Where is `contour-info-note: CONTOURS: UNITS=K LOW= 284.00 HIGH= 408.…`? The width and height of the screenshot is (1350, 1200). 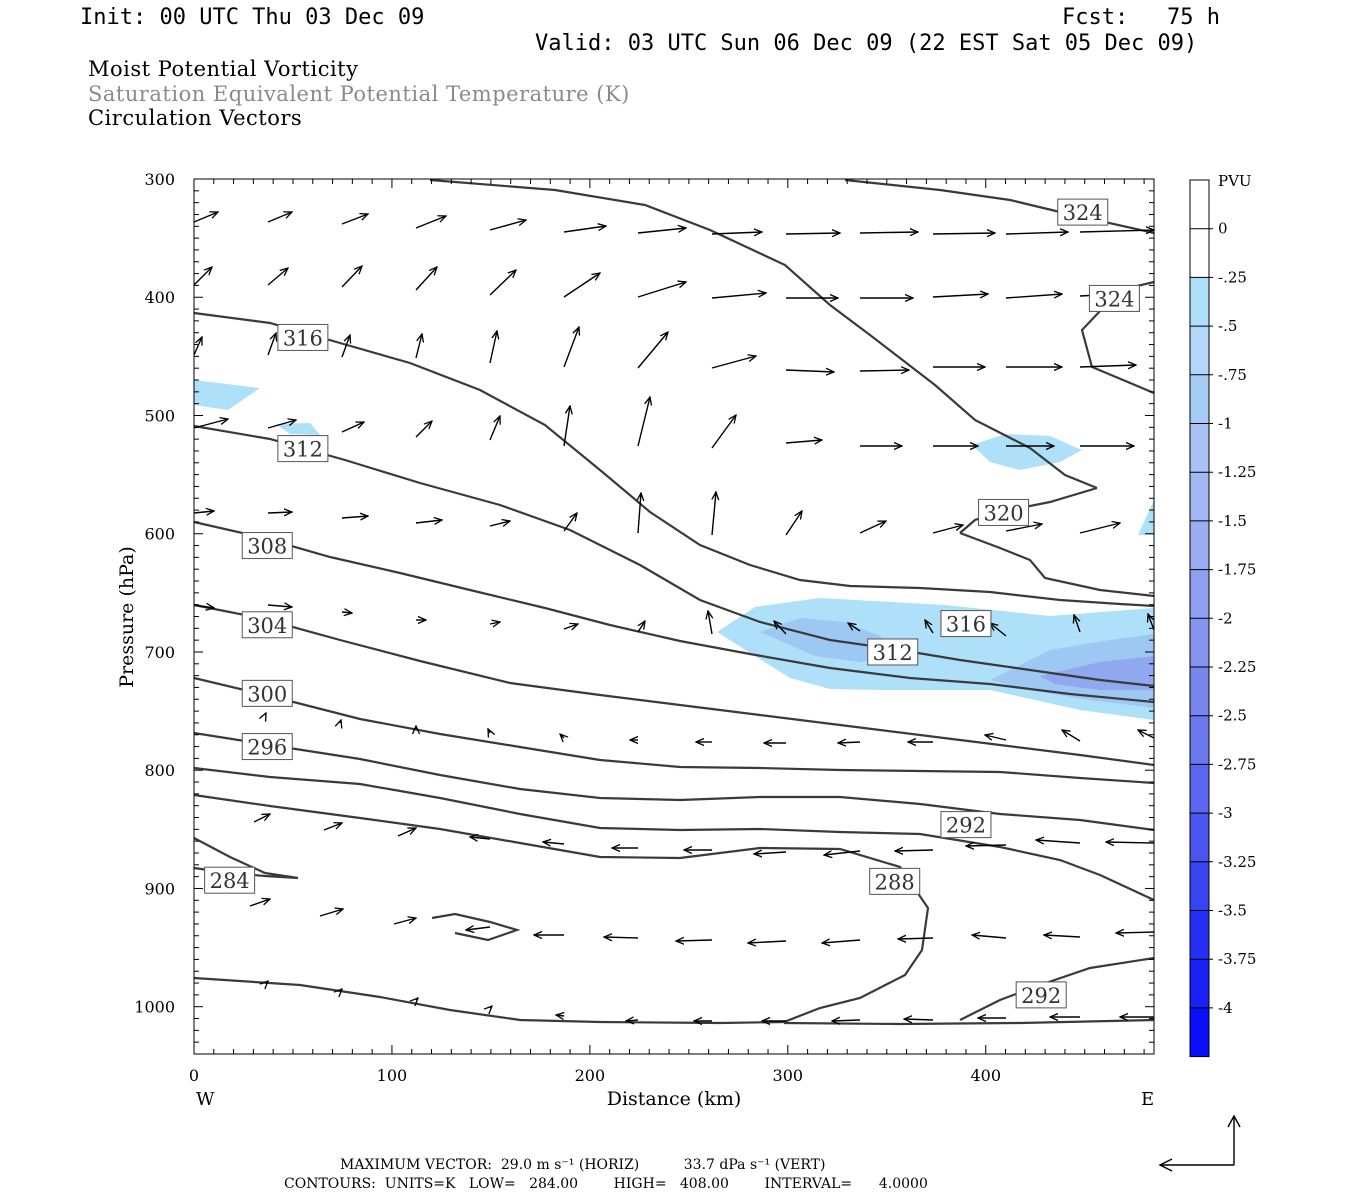
contour-info-note: CONTOURS: UNITS=K LOW= 284.00 HIGH= 408.… is located at coordinates (606, 1184).